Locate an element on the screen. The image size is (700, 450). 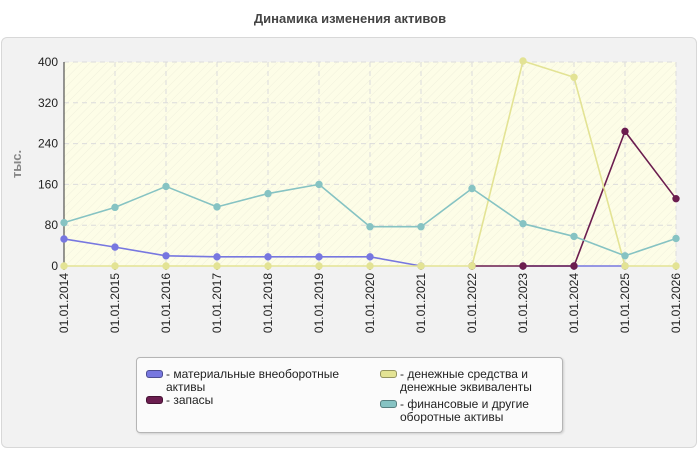
x-tick-label: 01.01.2017 is located at coordinates (217, 303).